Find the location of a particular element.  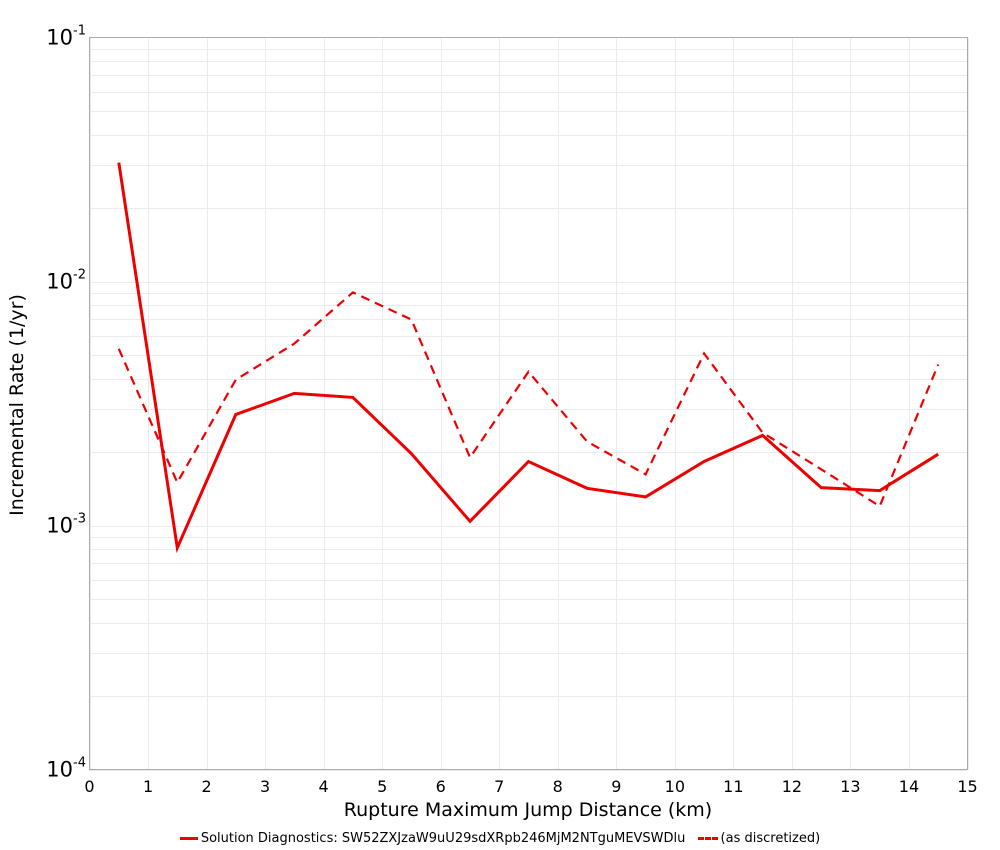

x-tick-label: 7 is located at coordinates (499, 786).